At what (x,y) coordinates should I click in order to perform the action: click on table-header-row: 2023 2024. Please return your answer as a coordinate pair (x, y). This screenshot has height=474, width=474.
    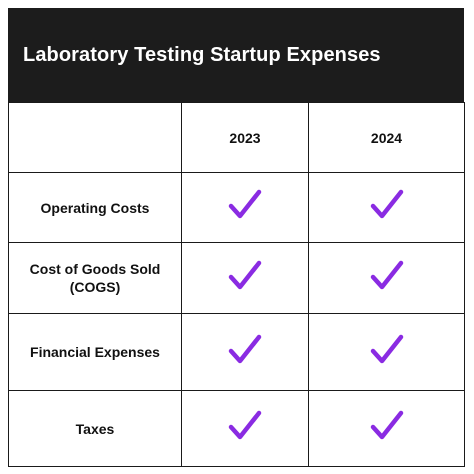
    Looking at the image, I should click on (236, 137).